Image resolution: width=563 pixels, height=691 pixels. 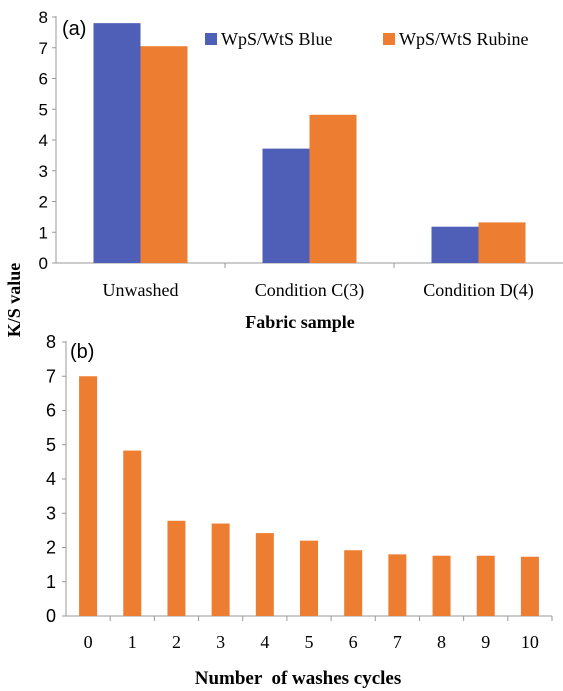 I want to click on panel-a-category-label: Condition C(3), so click(x=310, y=290).